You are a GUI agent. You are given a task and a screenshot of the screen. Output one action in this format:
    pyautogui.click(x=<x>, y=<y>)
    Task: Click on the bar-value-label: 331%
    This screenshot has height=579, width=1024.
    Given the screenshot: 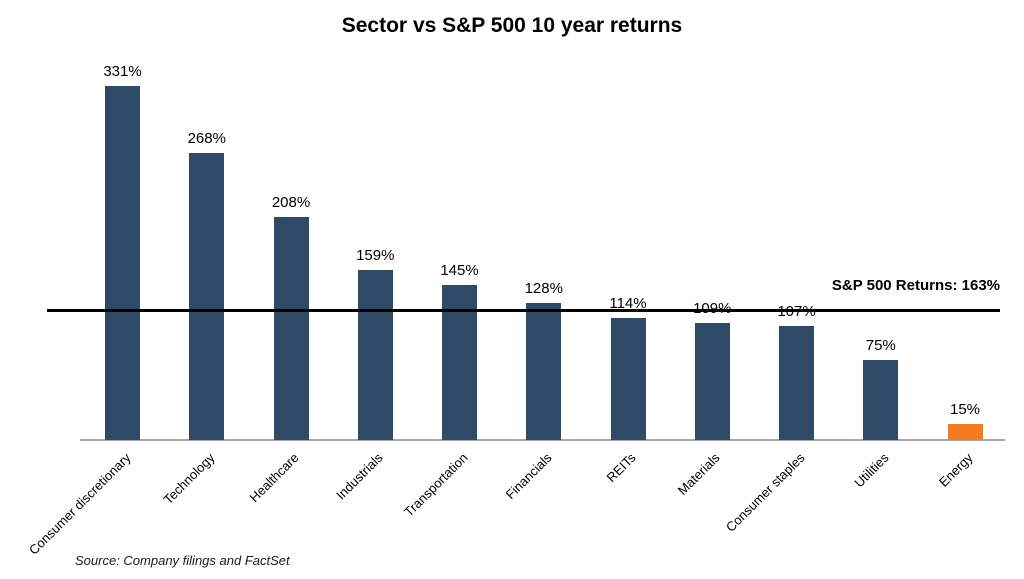 What is the action you would take?
    pyautogui.click(x=122, y=71)
    